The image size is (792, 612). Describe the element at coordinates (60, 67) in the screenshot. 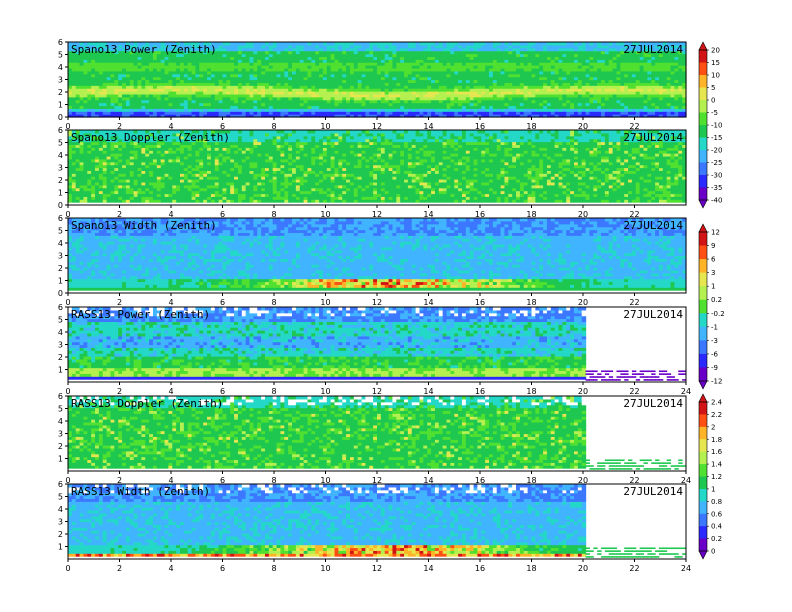

I see `y-tick-label: 4` at that location.